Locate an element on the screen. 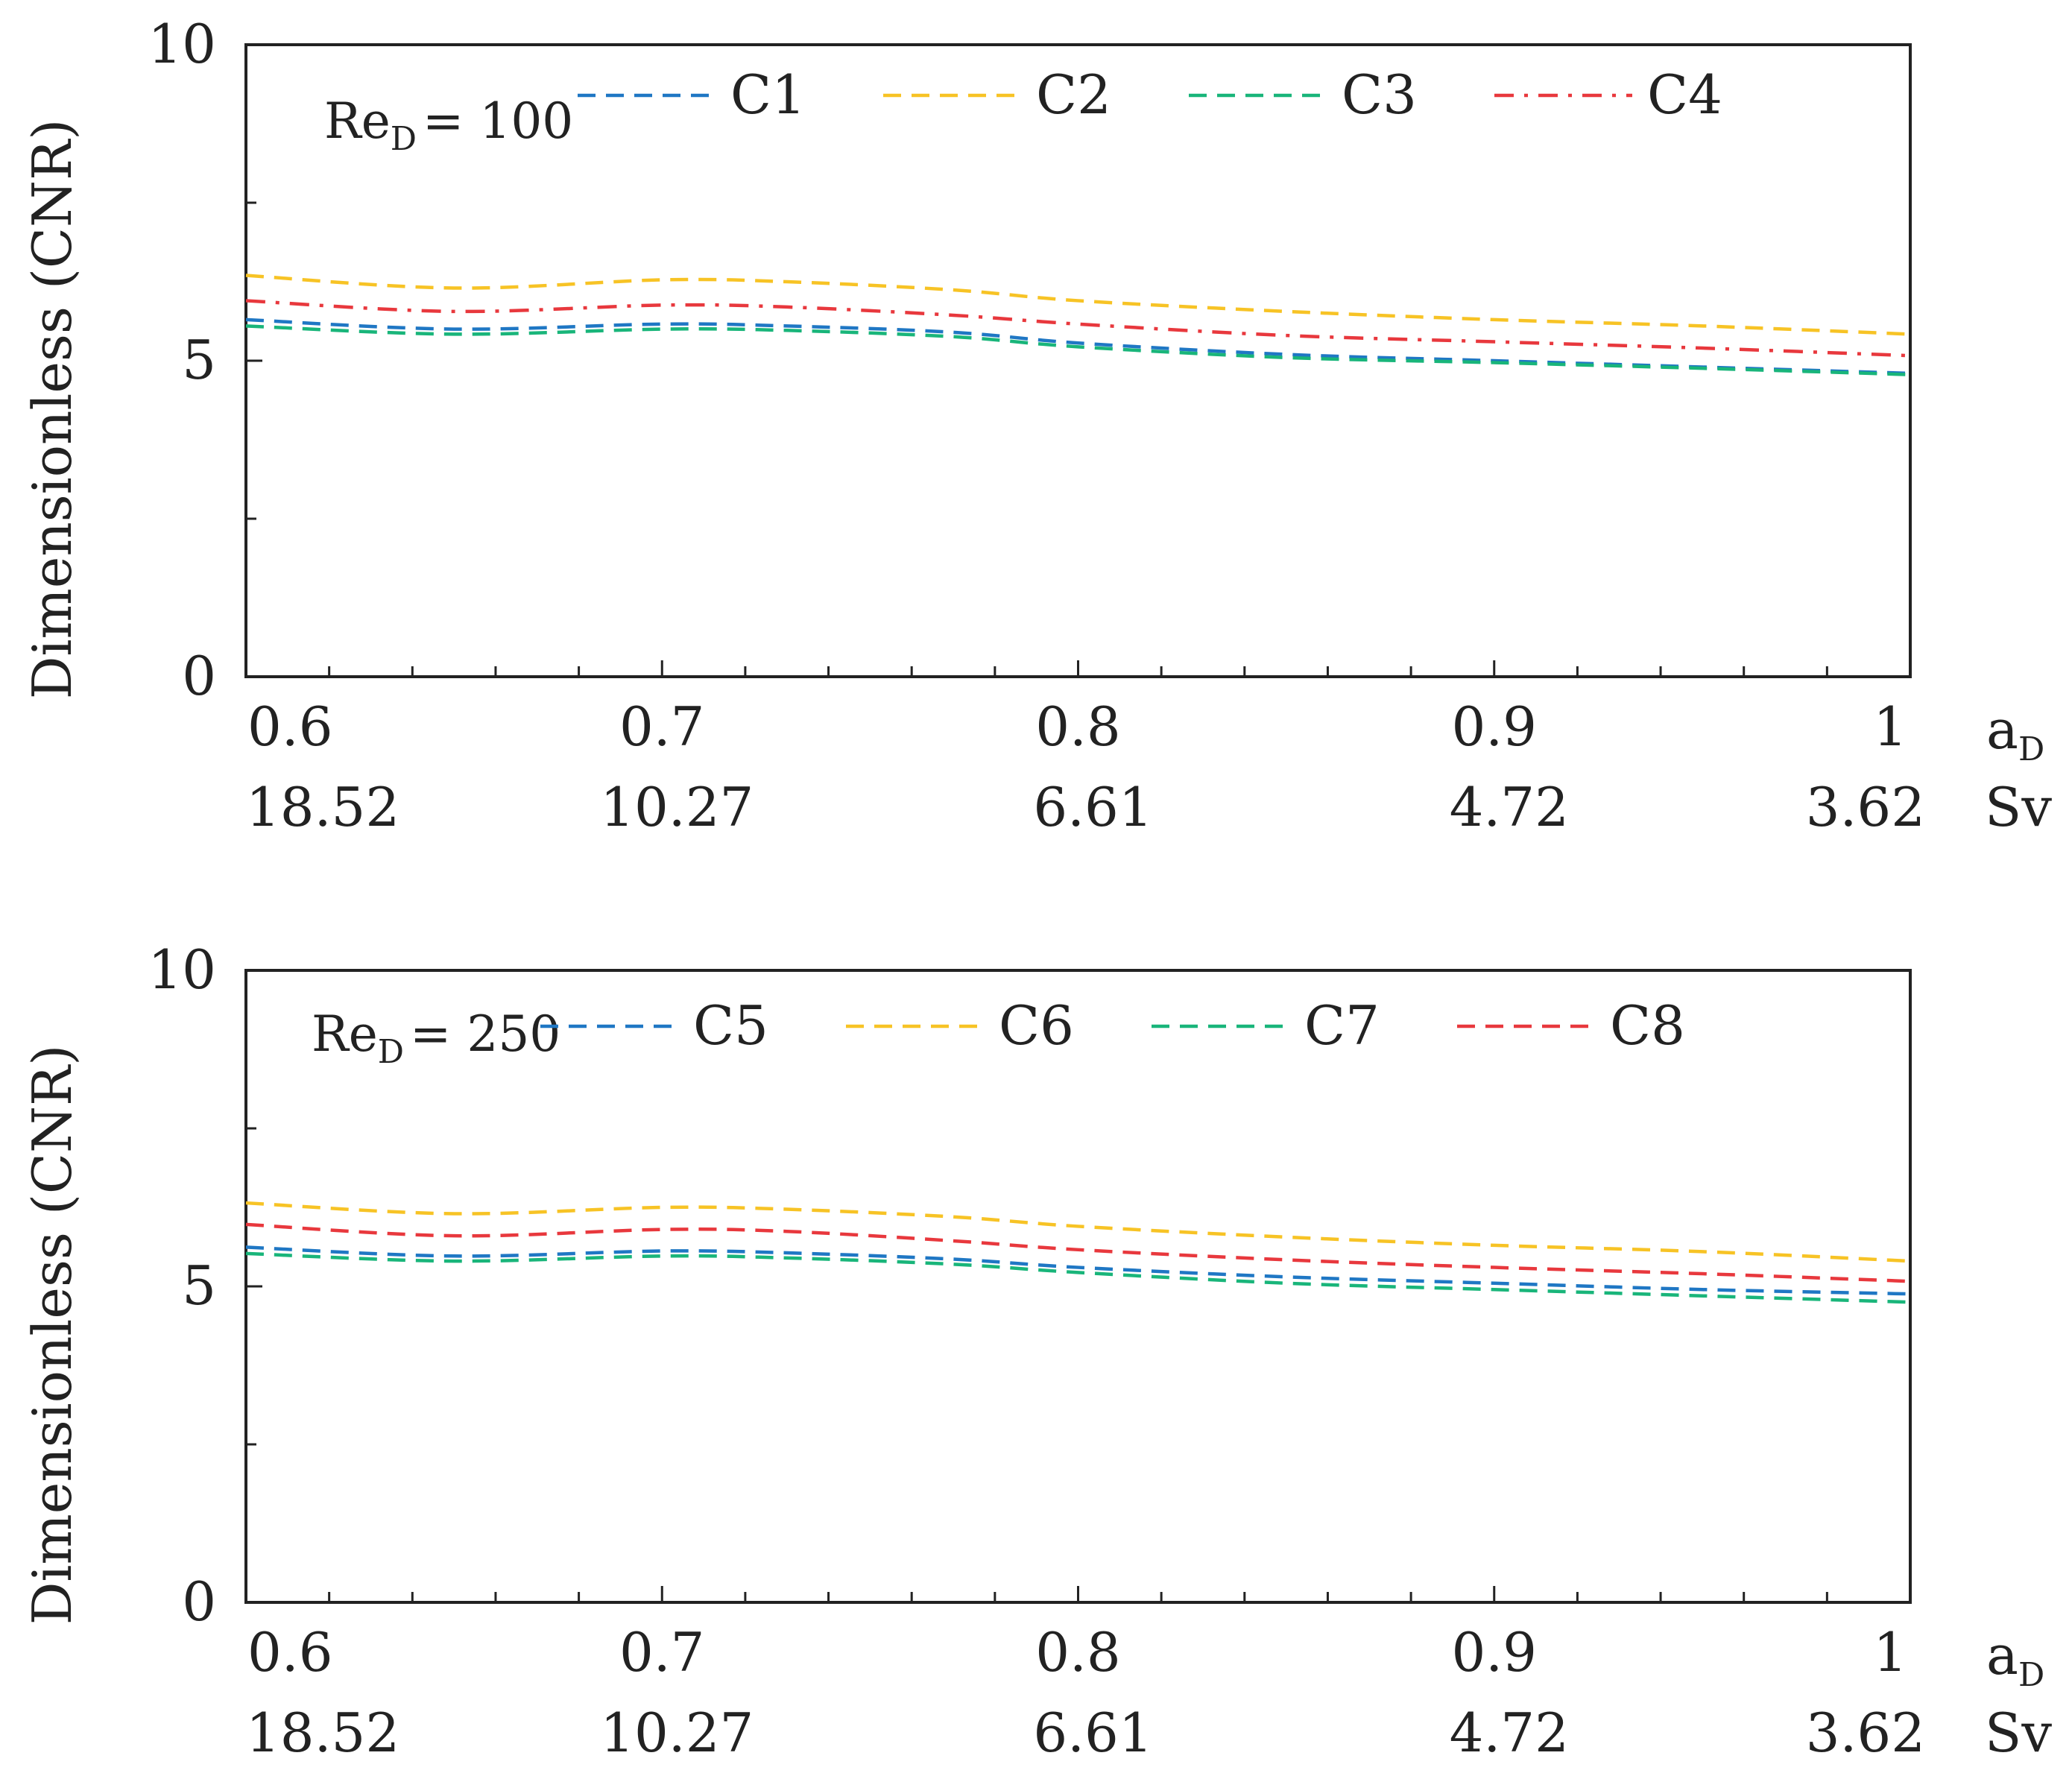  legend-label-c3: C3 is located at coordinates (1379, 94).